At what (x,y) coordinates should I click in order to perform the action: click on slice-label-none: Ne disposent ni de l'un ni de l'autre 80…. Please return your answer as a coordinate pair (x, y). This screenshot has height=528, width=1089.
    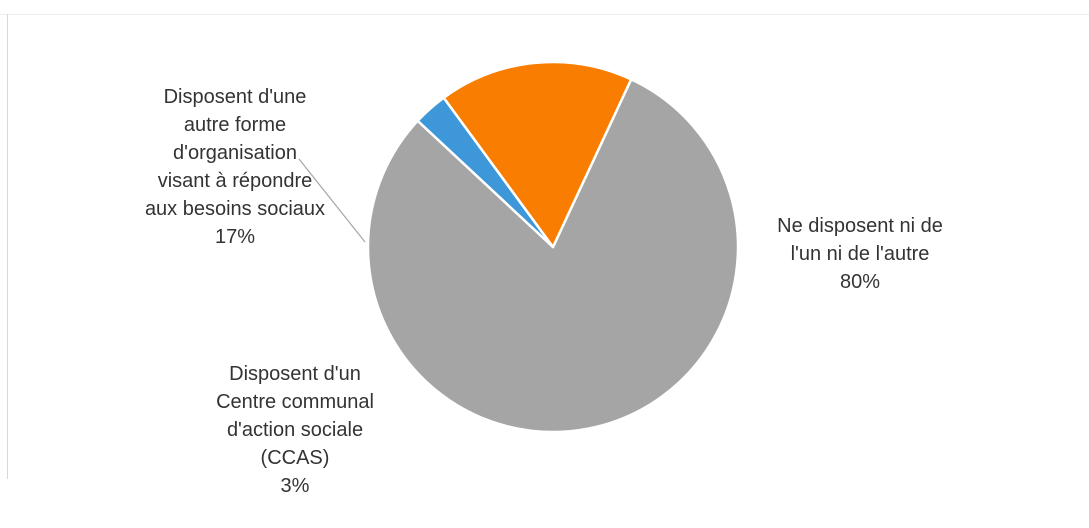
    Looking at the image, I should click on (860, 254).